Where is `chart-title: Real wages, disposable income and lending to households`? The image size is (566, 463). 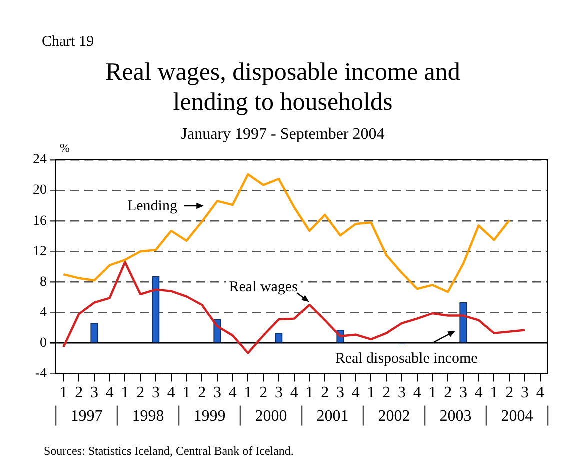 chart-title: Real wages, disposable income and lending to households is located at coordinates (283, 87).